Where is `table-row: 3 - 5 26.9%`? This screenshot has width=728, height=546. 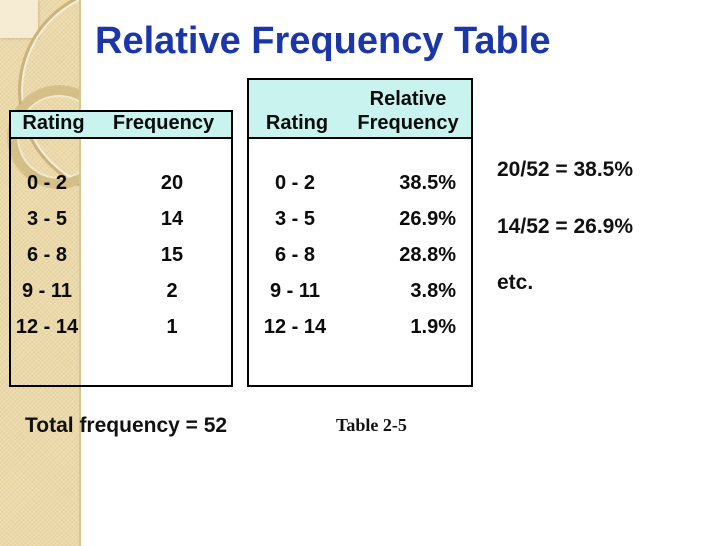 table-row: 3 - 5 26.9% is located at coordinates (360, 219).